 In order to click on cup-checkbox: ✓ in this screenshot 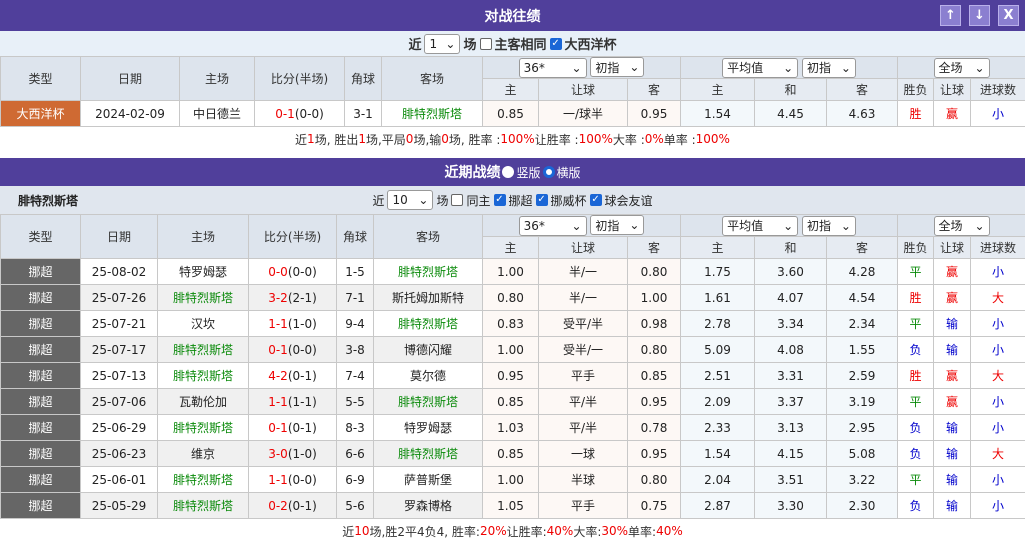, I will do `click(542, 200)`.